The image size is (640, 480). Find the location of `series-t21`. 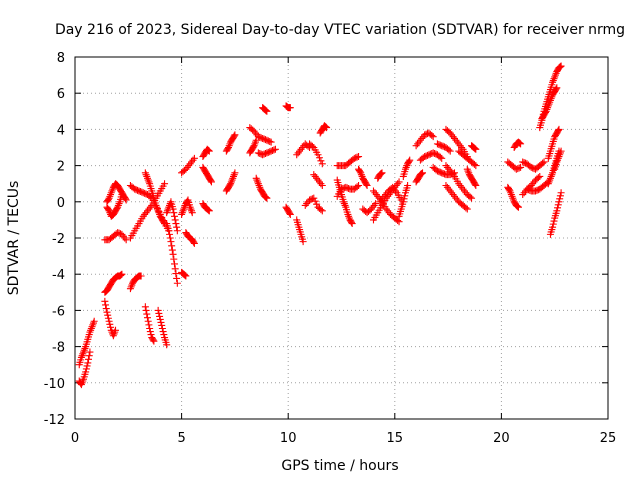

series-t21 is located at coordinates (206, 207).